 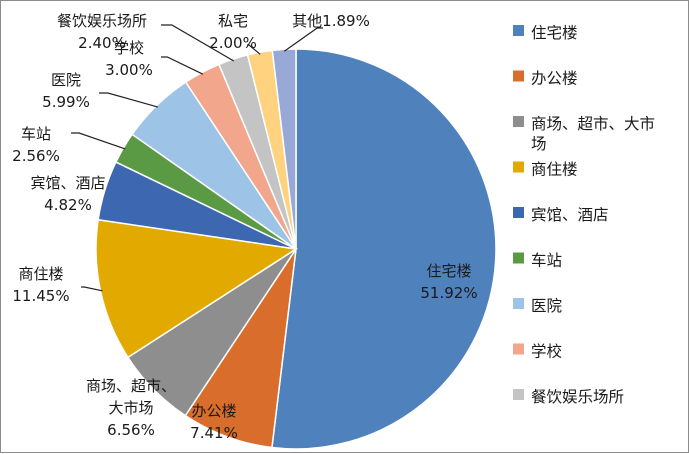 What do you see at coordinates (546, 352) in the screenshot?
I see `legend-label: 学校` at bounding box center [546, 352].